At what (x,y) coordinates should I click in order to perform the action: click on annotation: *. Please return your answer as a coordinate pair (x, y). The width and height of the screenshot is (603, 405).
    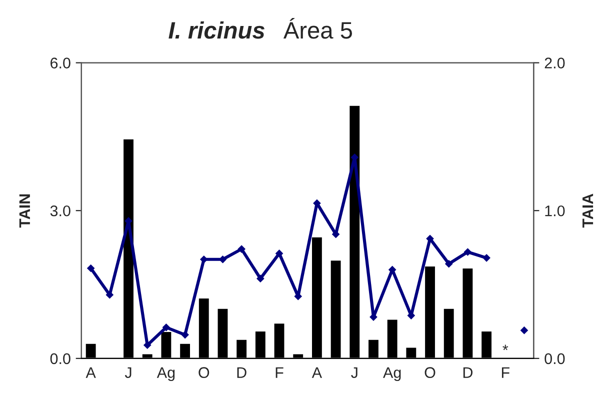
    Looking at the image, I should click on (505, 347).